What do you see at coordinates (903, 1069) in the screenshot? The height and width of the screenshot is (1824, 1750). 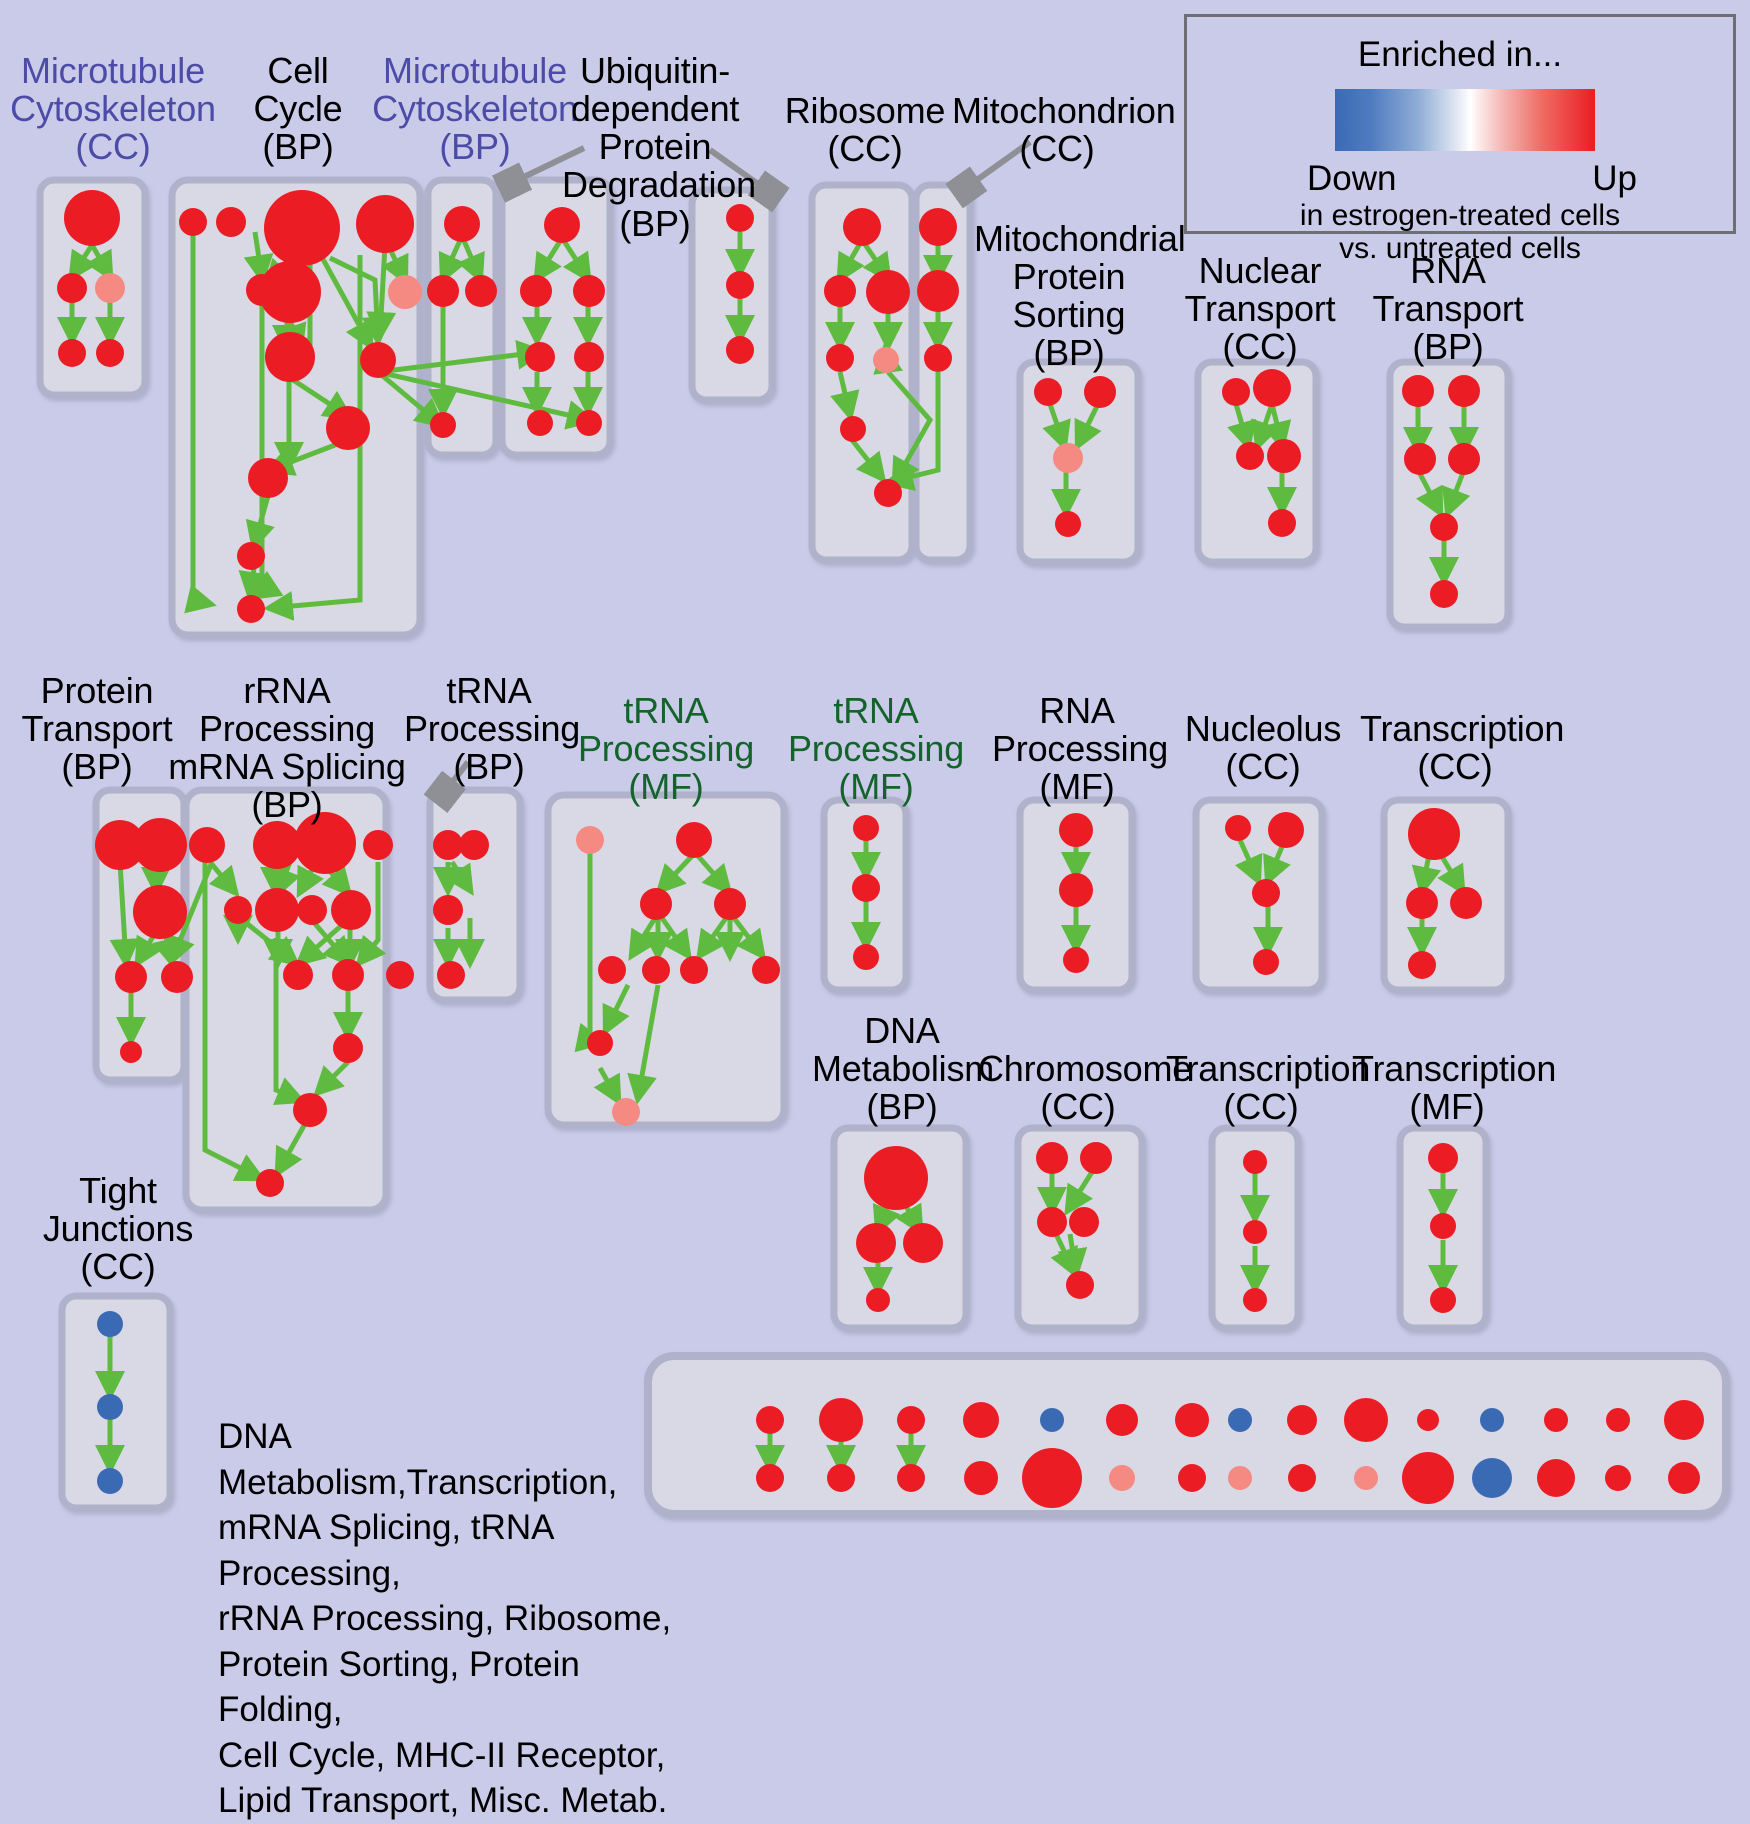 I see `cluster-label-dna-metabolism-bp: DNA Metabolism (BP)` at bounding box center [903, 1069].